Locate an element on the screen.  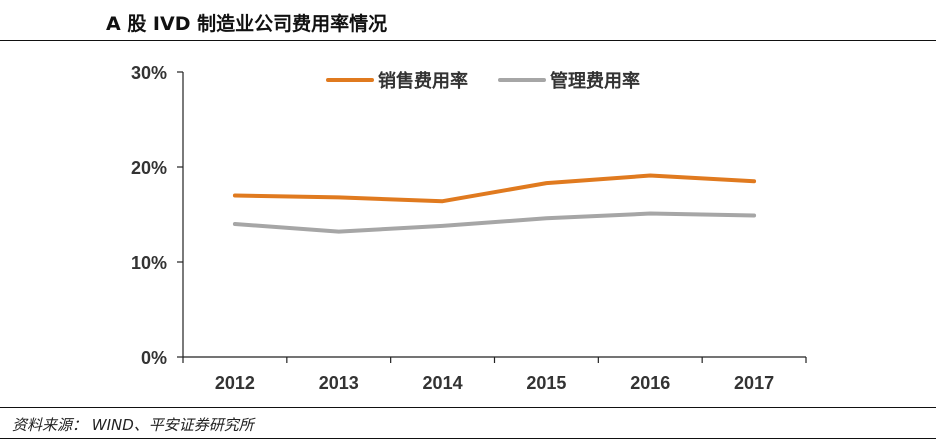
series-lines is located at coordinates (494, 203).